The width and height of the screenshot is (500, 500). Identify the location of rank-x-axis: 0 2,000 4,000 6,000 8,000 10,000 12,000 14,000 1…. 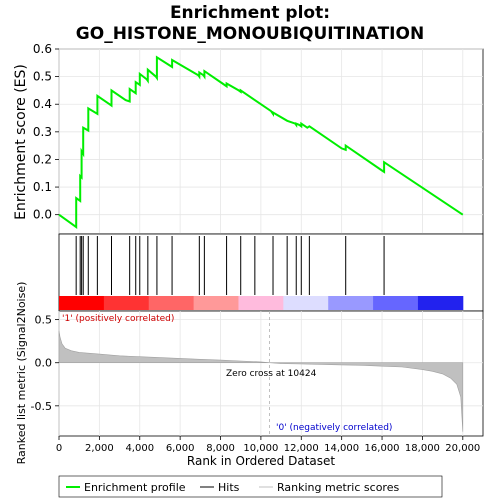
(268, 445).